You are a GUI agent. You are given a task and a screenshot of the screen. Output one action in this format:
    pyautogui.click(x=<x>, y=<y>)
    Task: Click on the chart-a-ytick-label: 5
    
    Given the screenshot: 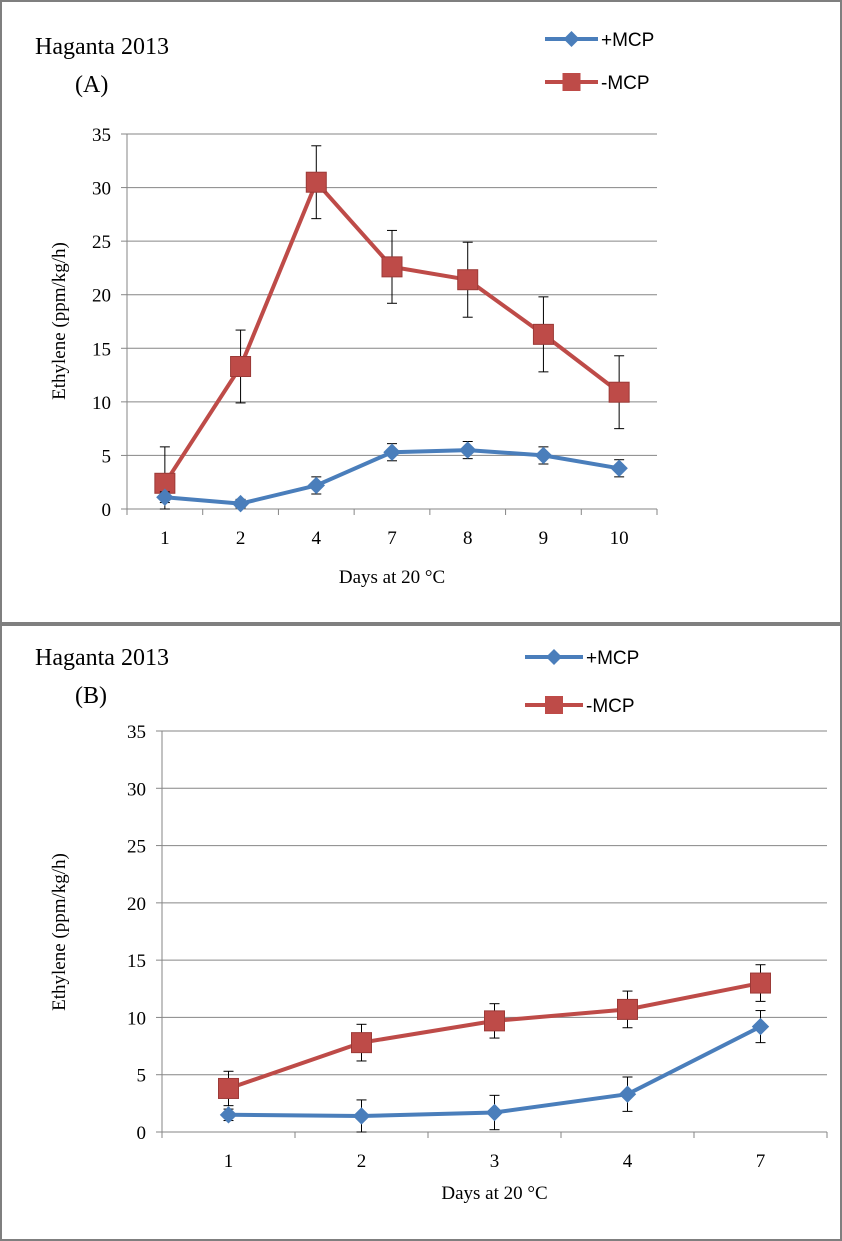 What is the action you would take?
    pyautogui.click(x=107, y=456)
    